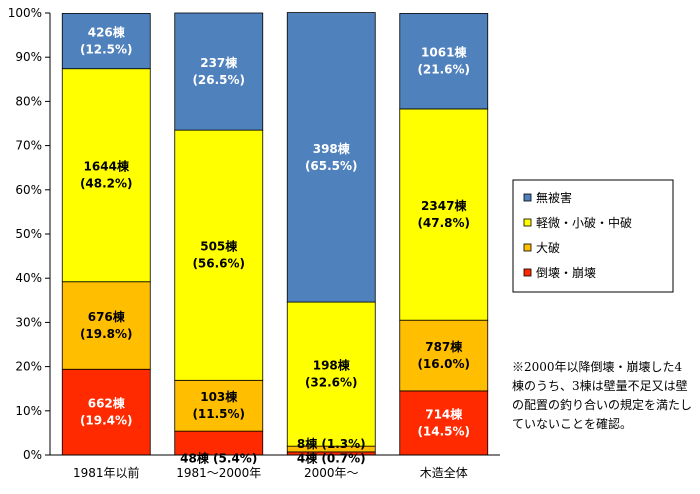  I want to click on data-label: (12.5%), so click(106, 50).